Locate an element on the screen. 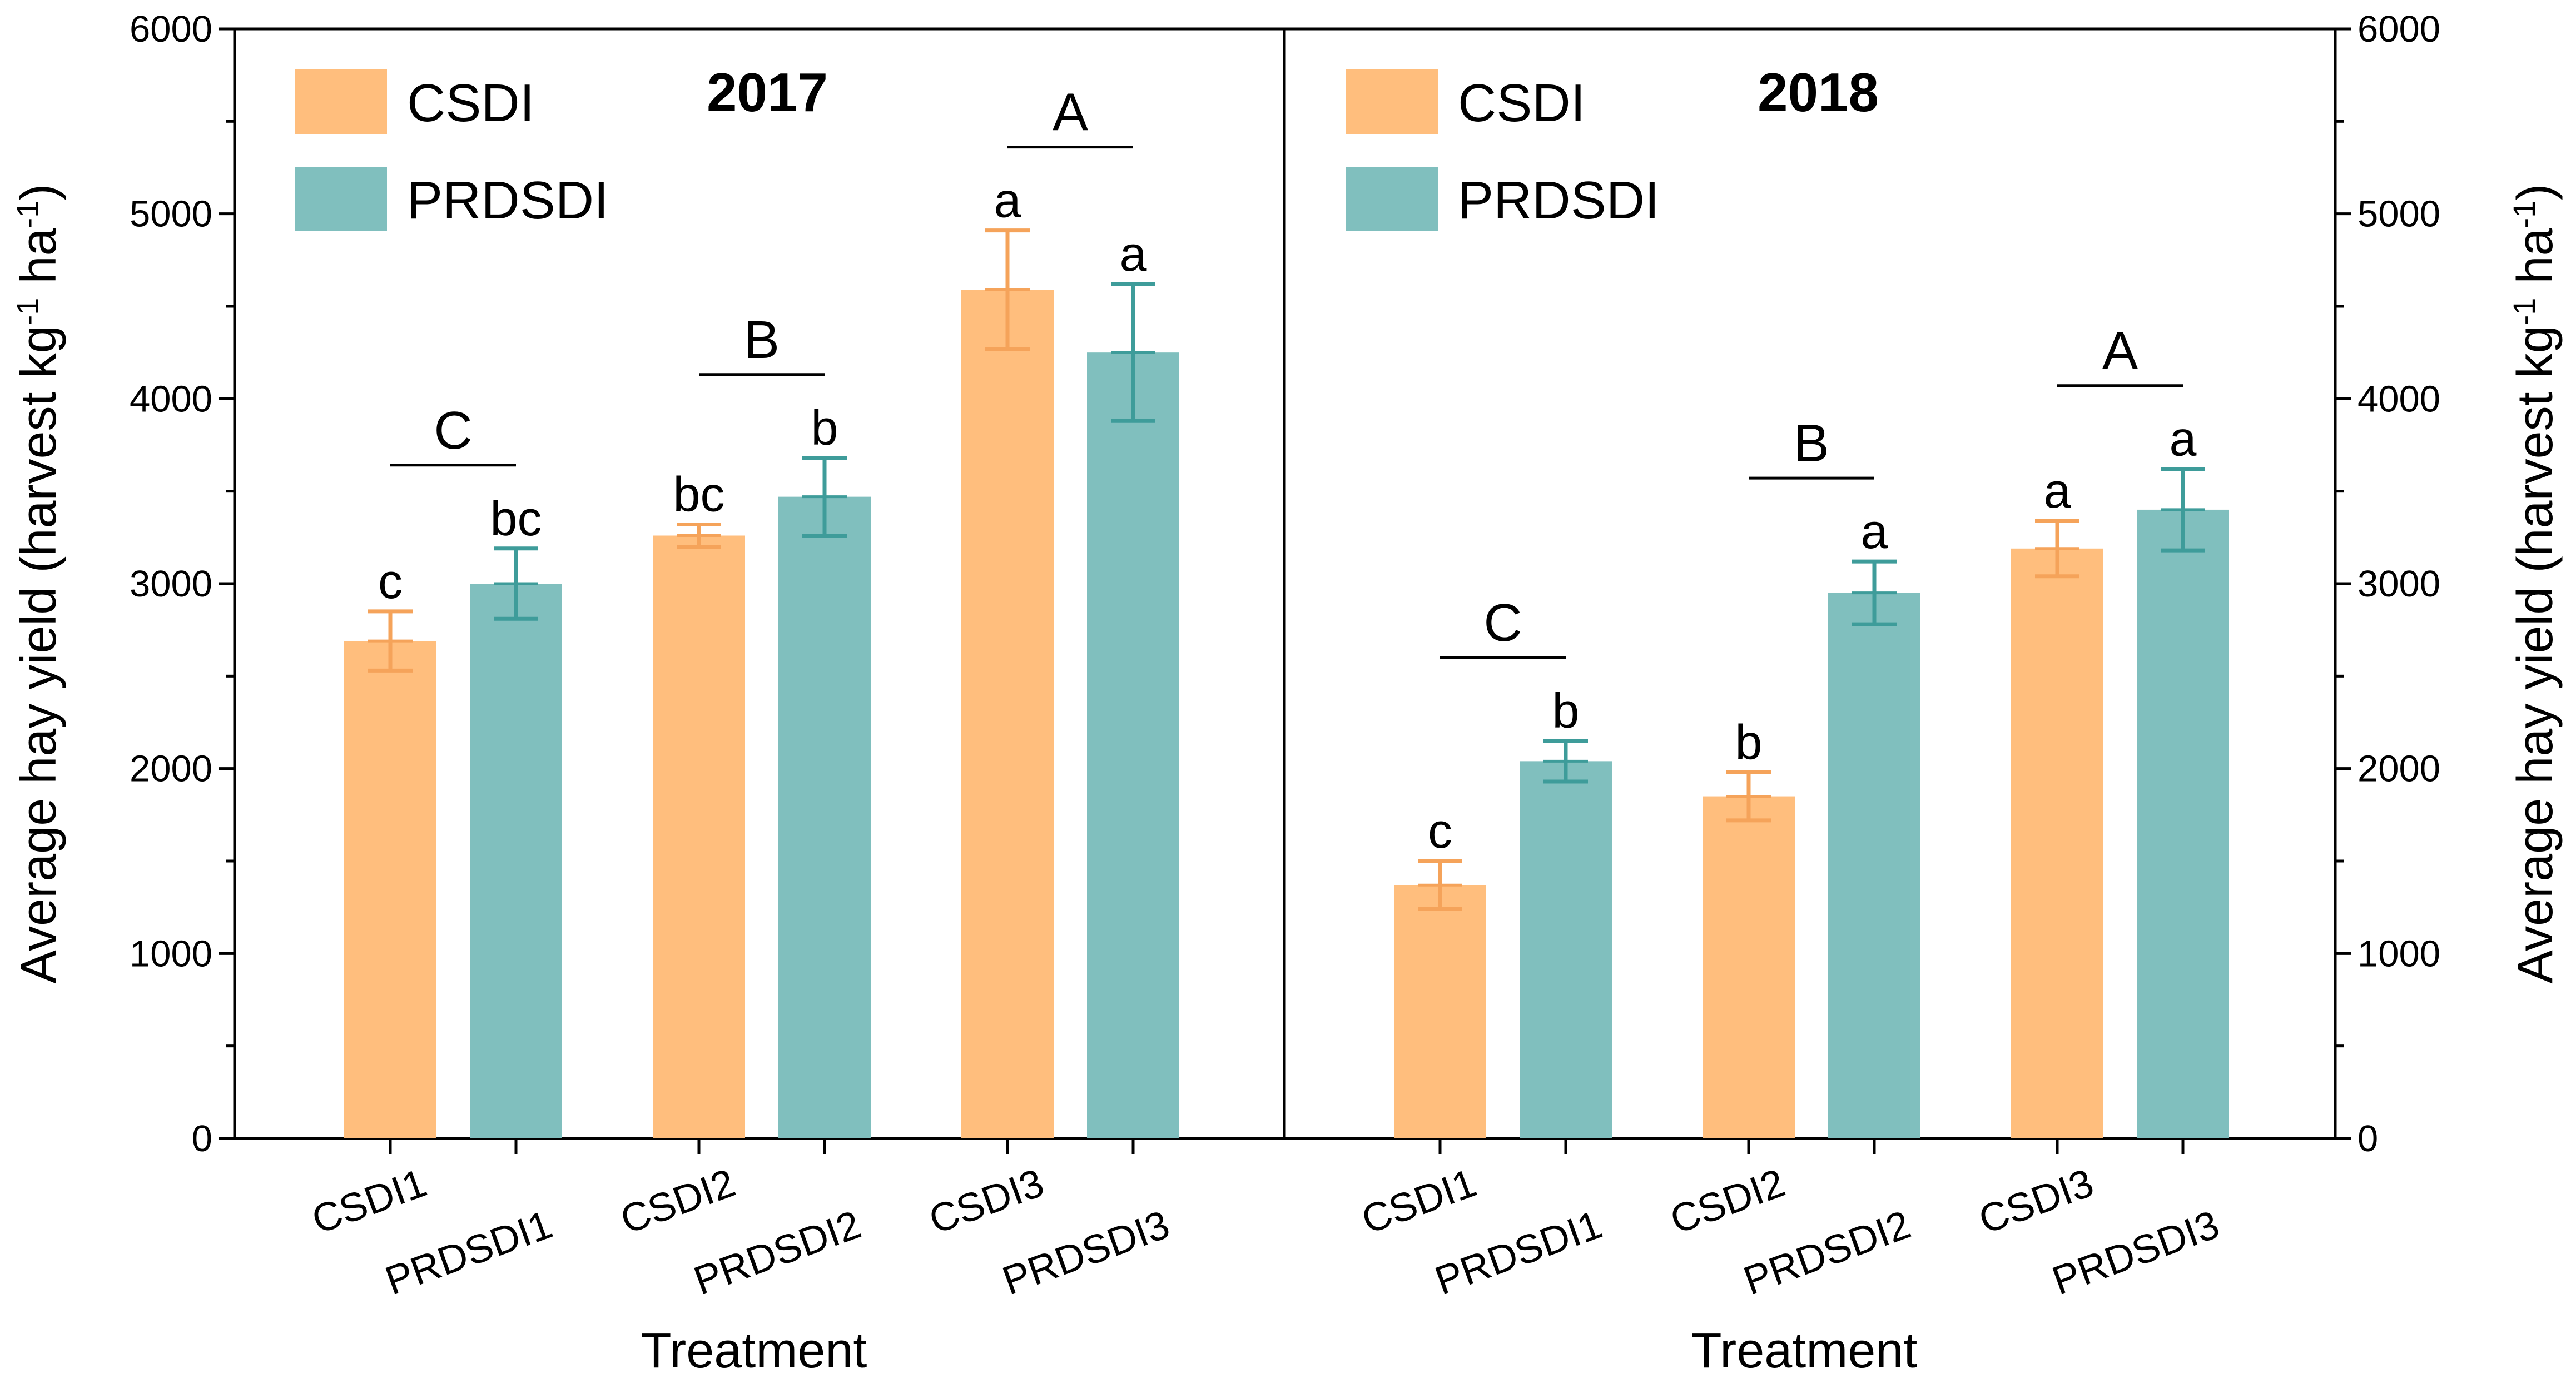 The height and width of the screenshot is (1383, 2576). y-tick-label-left: 2000 is located at coordinates (171, 769).